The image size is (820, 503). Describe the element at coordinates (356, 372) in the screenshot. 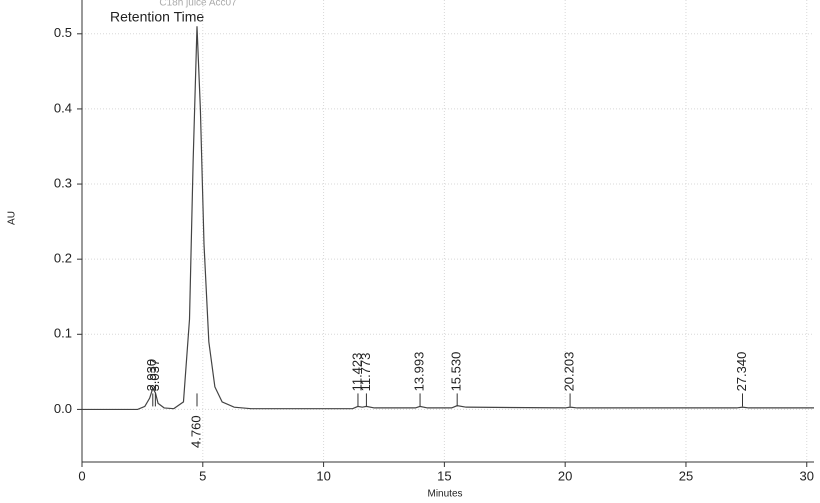

I see `peak-label: 11.423` at that location.